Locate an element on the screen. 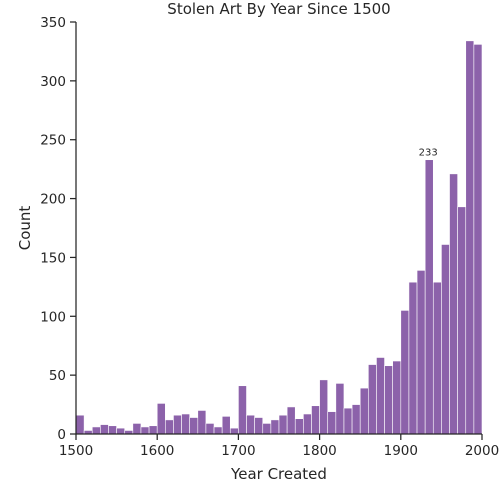 The height and width of the screenshot is (500, 500). bar-1960 is located at coordinates (453, 304).